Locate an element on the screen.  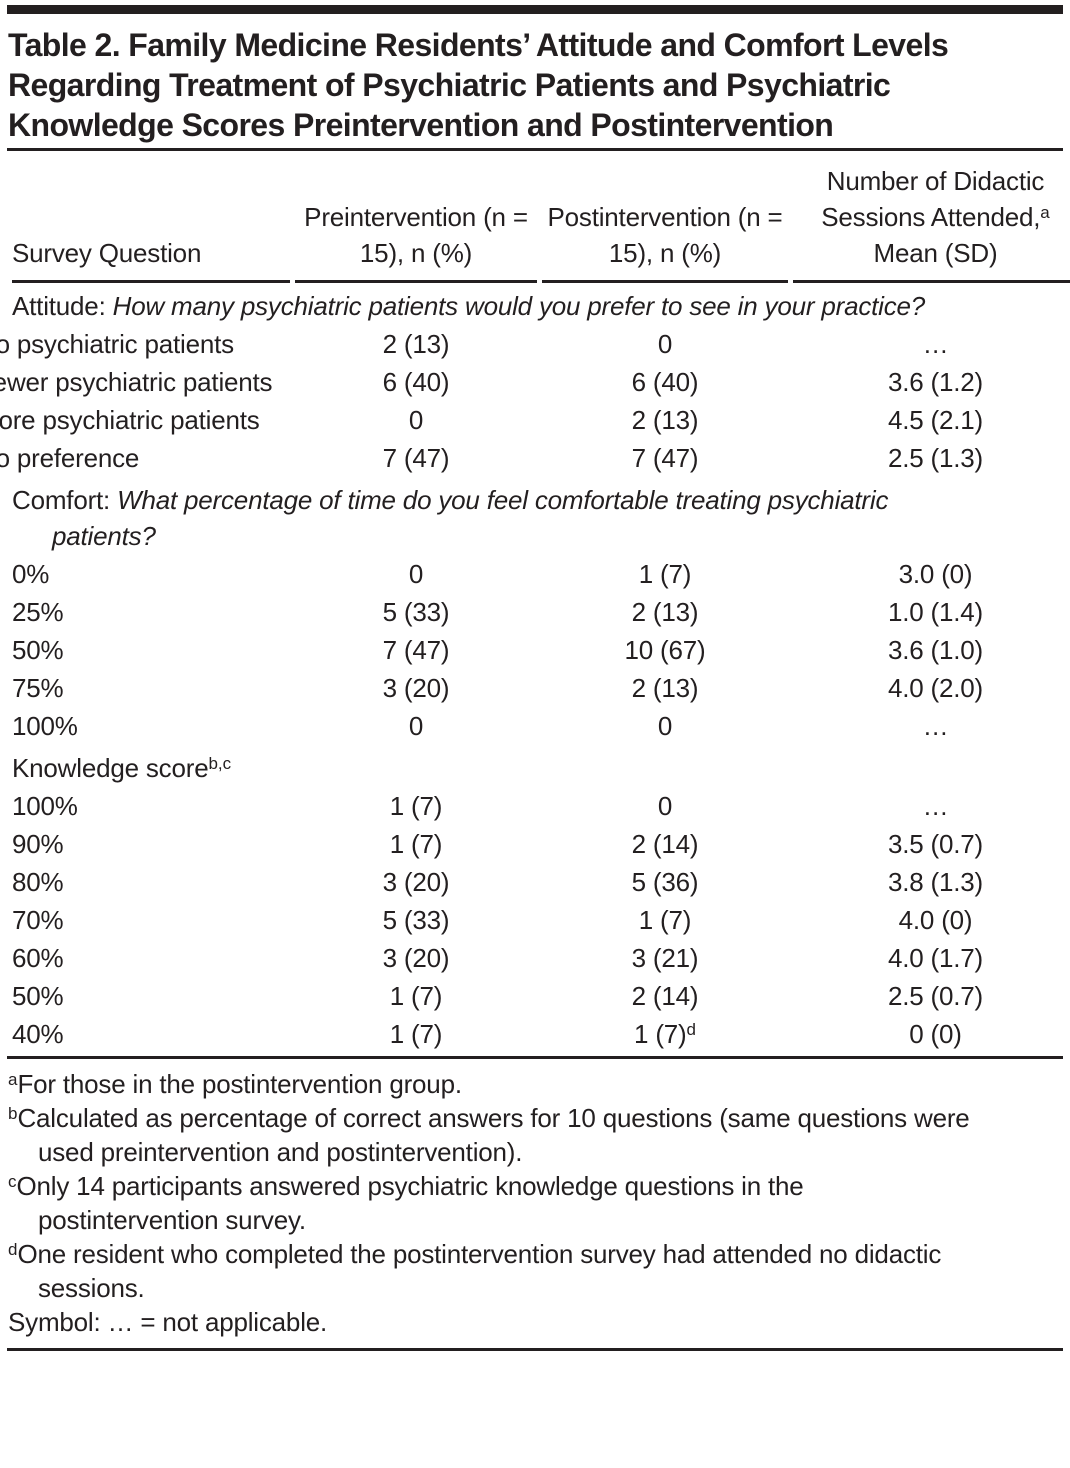
header-postintervention: Postintervention (n = 15), n (%) is located at coordinates (665, 217).